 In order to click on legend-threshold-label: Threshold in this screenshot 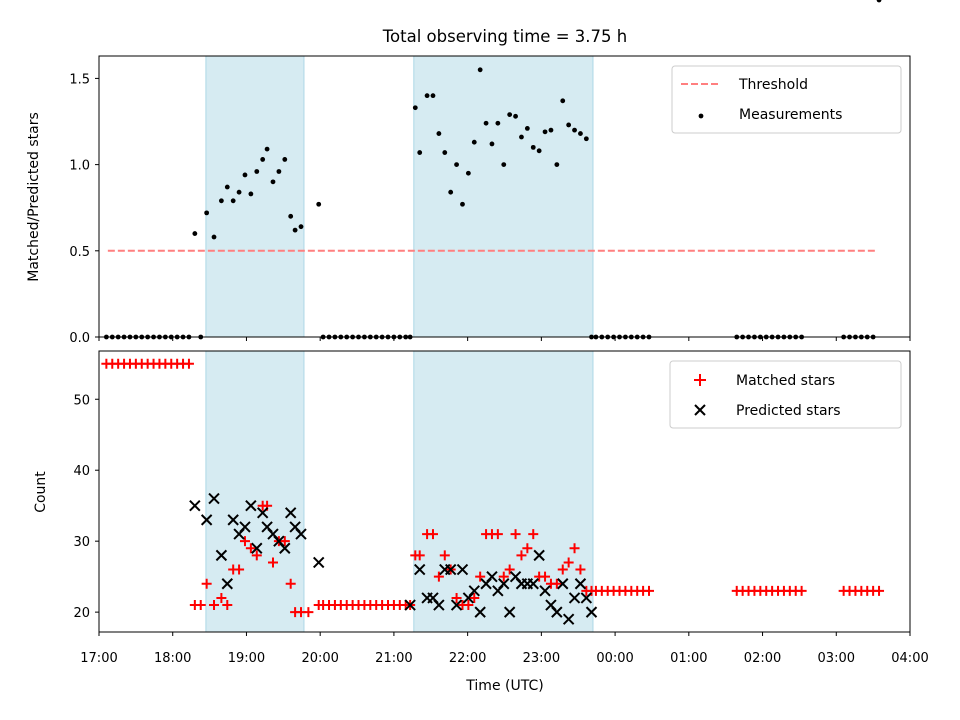, I will do `click(773, 85)`.